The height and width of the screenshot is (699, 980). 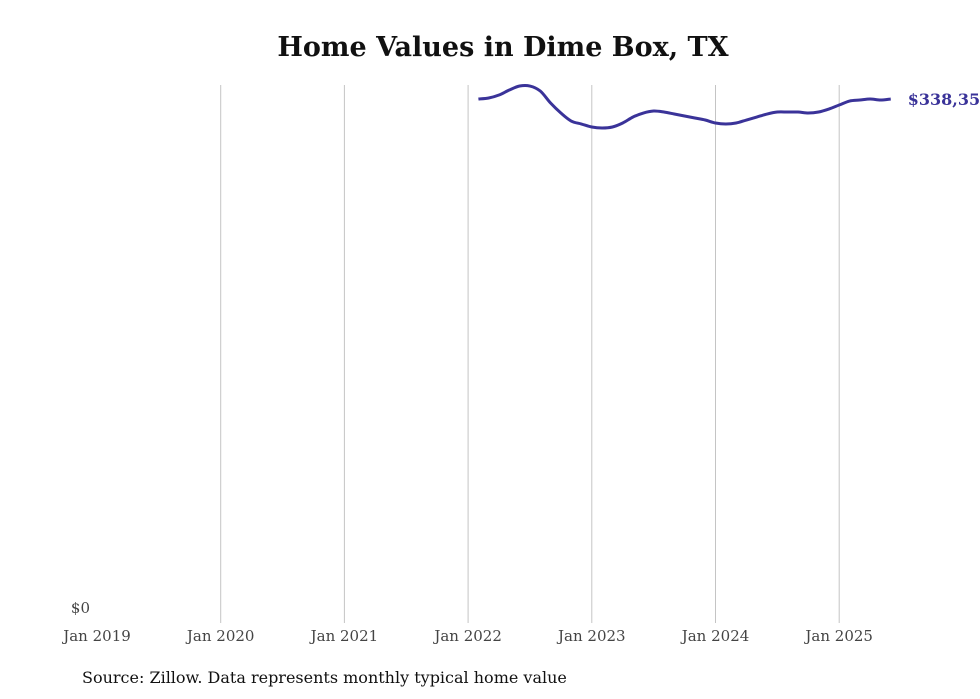 What do you see at coordinates (344, 636) in the screenshot?
I see `x-tick-label: Jan 2021` at bounding box center [344, 636].